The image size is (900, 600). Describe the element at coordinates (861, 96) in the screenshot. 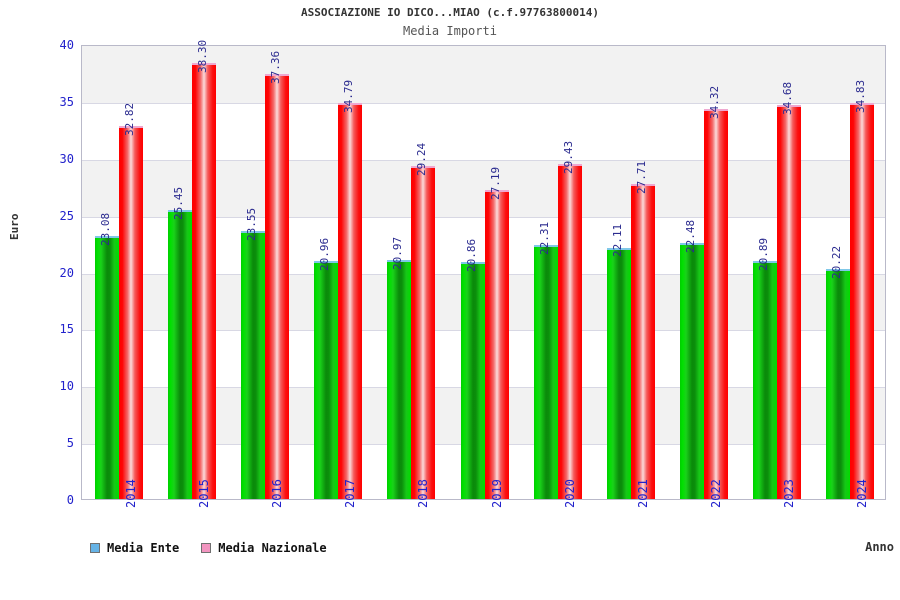

I see `bar-value-label: 34.83` at that location.